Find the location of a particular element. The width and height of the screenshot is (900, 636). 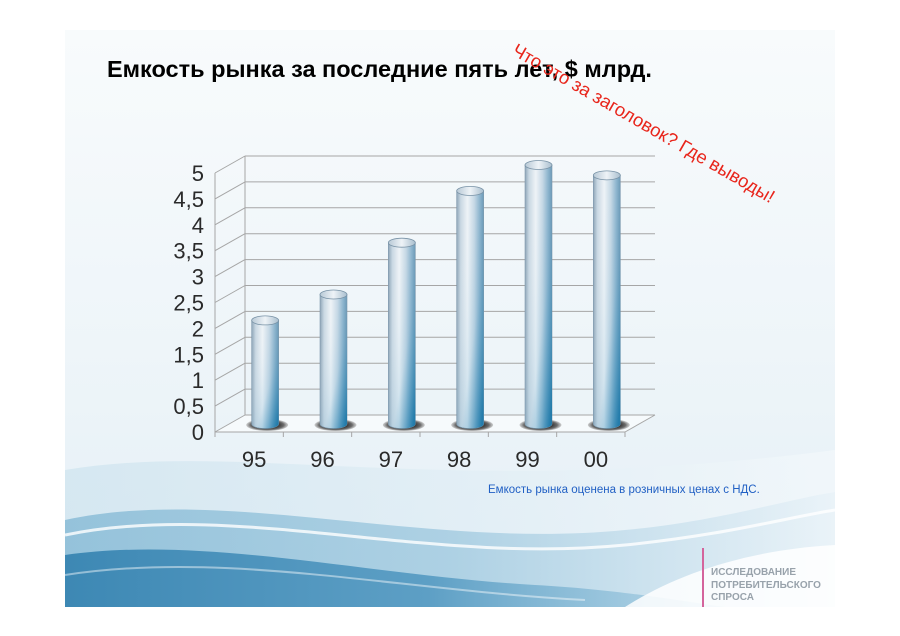

brand-line: ПОТРЕБИТЕЛЬСКОГО is located at coordinates (766, 585).